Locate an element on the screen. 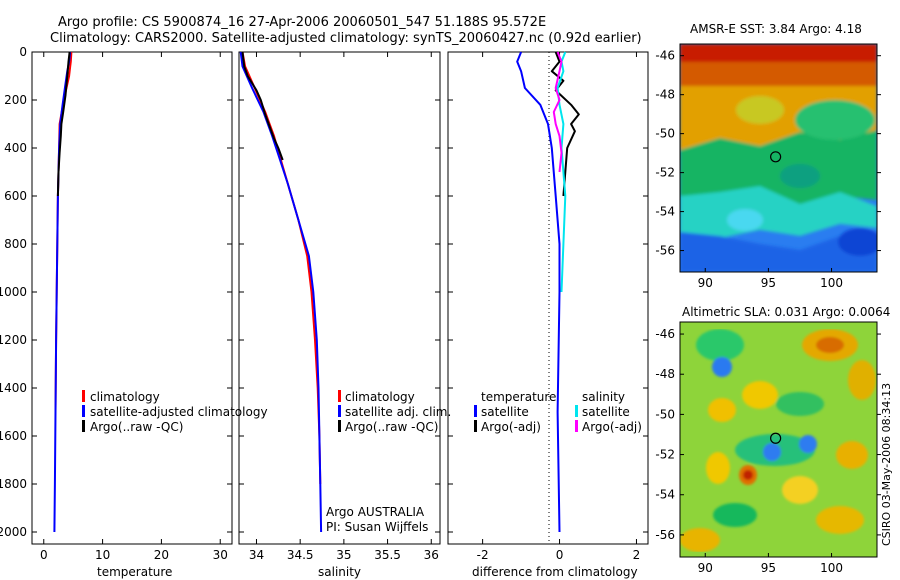 The width and height of the screenshot is (900, 580). series-line-climatology is located at coordinates (281, 268).